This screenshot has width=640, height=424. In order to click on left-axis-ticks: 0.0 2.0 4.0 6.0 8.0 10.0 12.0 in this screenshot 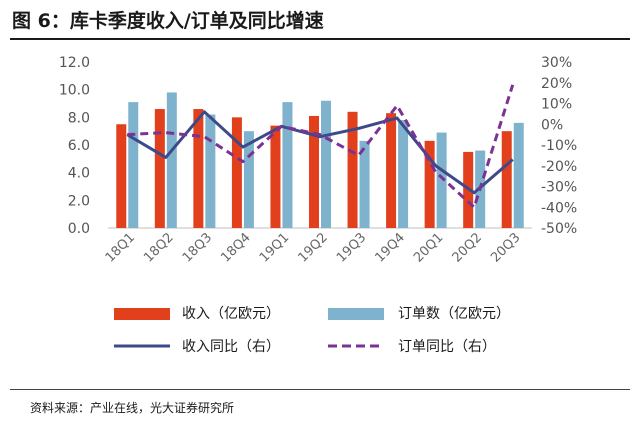, I will do `click(74, 146)`.